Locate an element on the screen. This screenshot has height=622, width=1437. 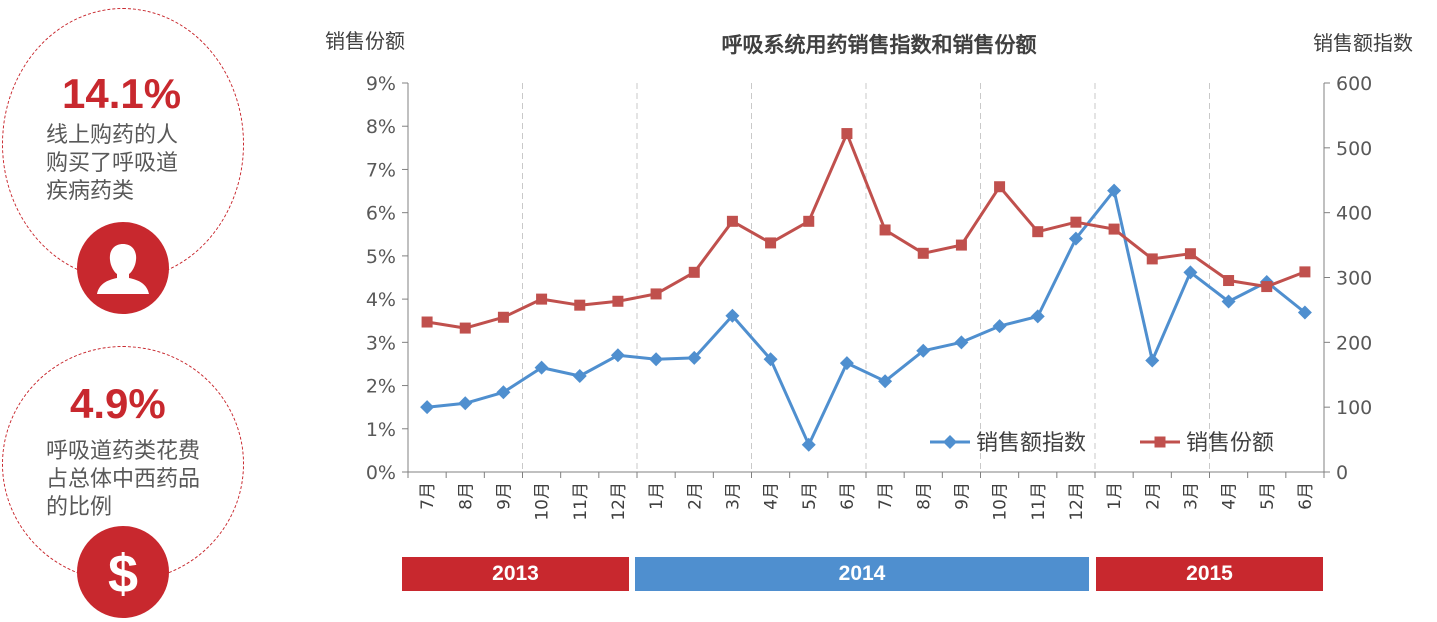
legend-marker-diamond is located at coordinates (950, 442).